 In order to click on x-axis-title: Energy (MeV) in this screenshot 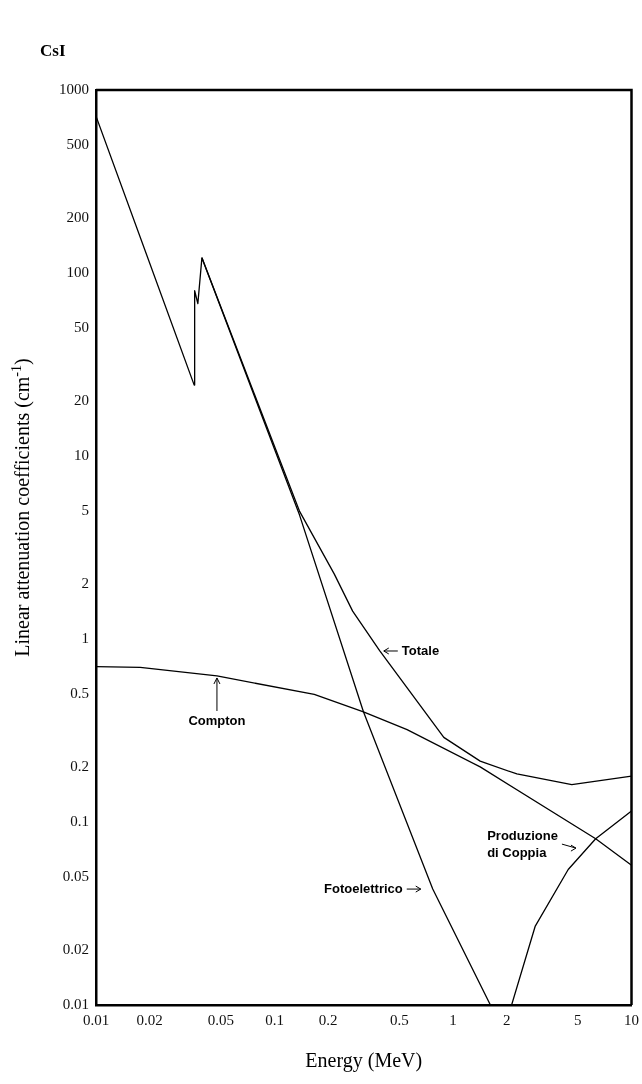, I will do `click(364, 1061)`.